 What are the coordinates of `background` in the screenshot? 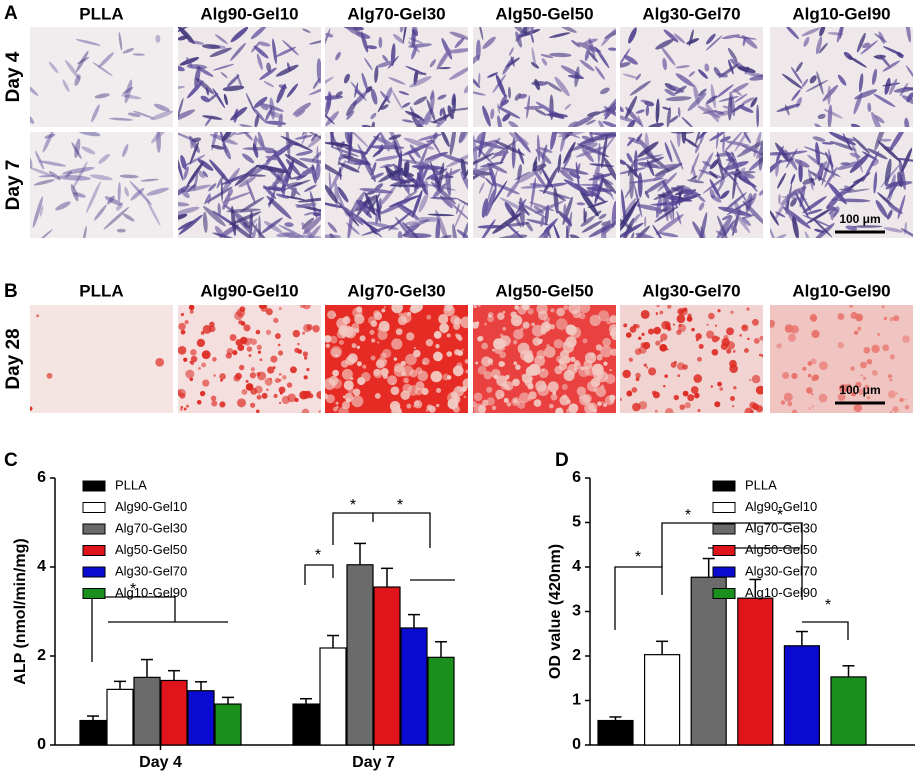 It's located at (249, 359).